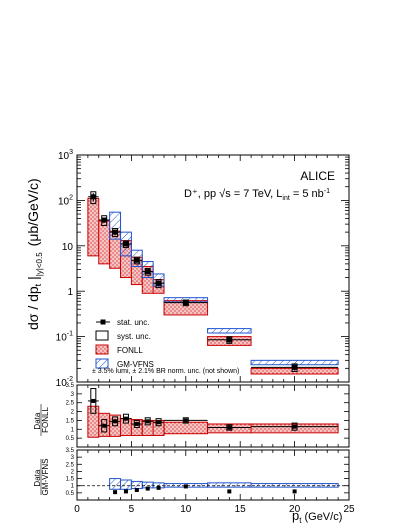  I want to click on process-label: D⁺, pp √s = 7 TeV, Lint = 5 nb-1, so click(257, 195).